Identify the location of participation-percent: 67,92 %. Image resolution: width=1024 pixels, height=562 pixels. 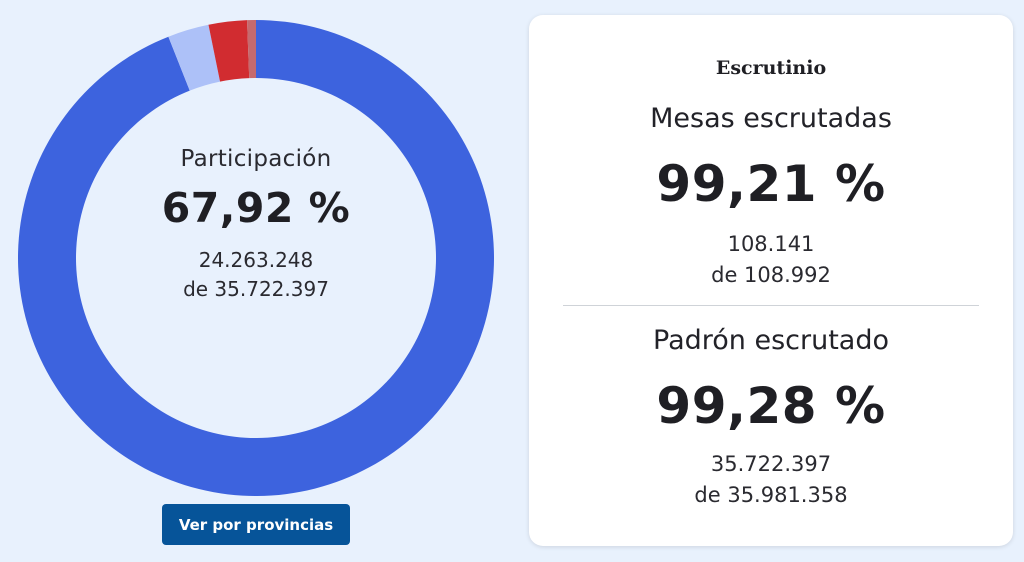
(256, 208).